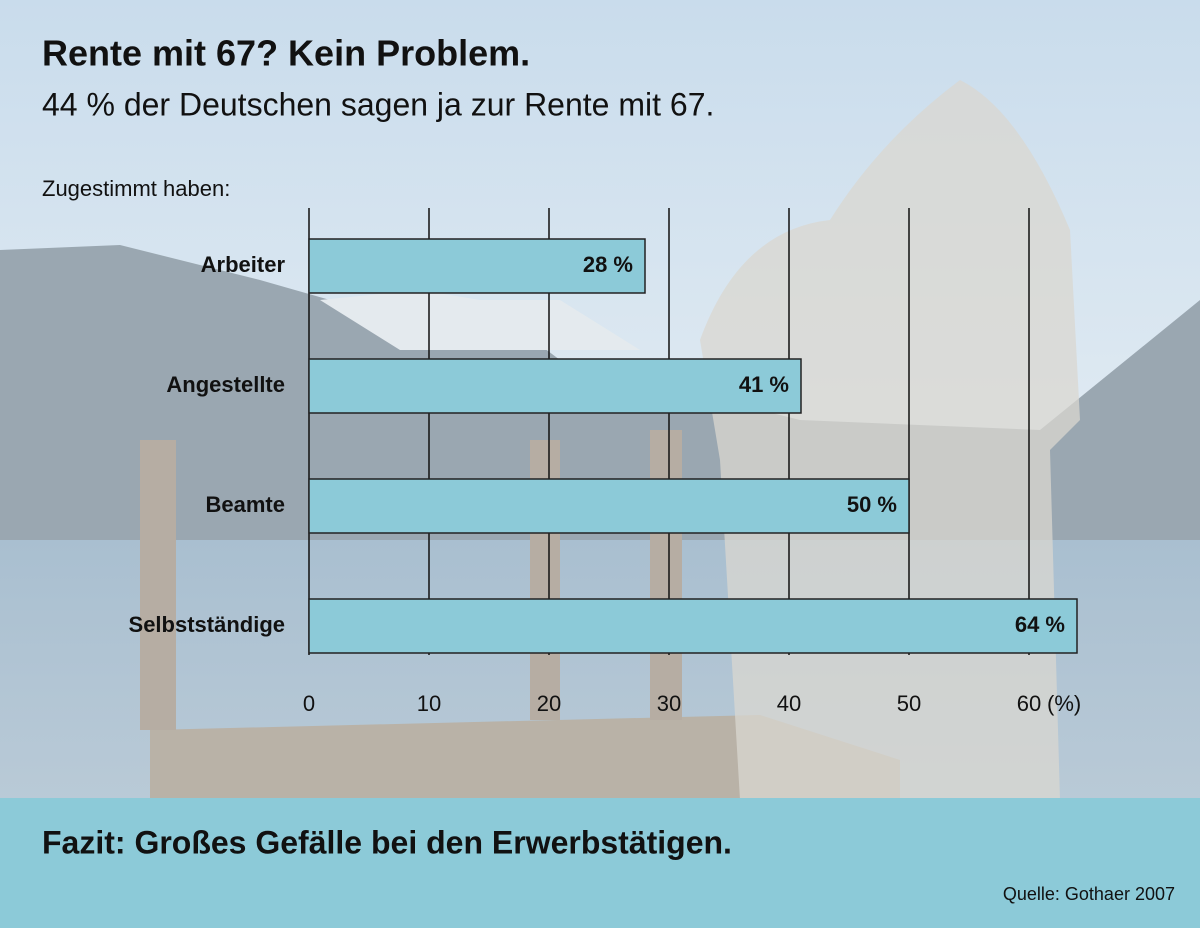 The width and height of the screenshot is (1200, 928). I want to click on value-label: 28 %, so click(608, 264).